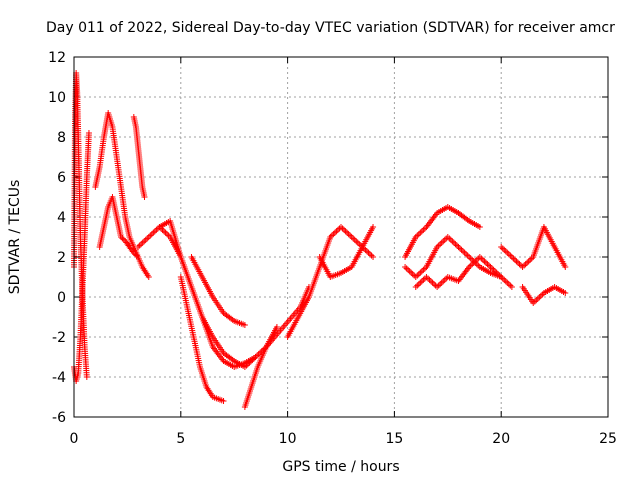 The height and width of the screenshot is (480, 640). I want to click on y-tick-label: -6, so click(59, 418).